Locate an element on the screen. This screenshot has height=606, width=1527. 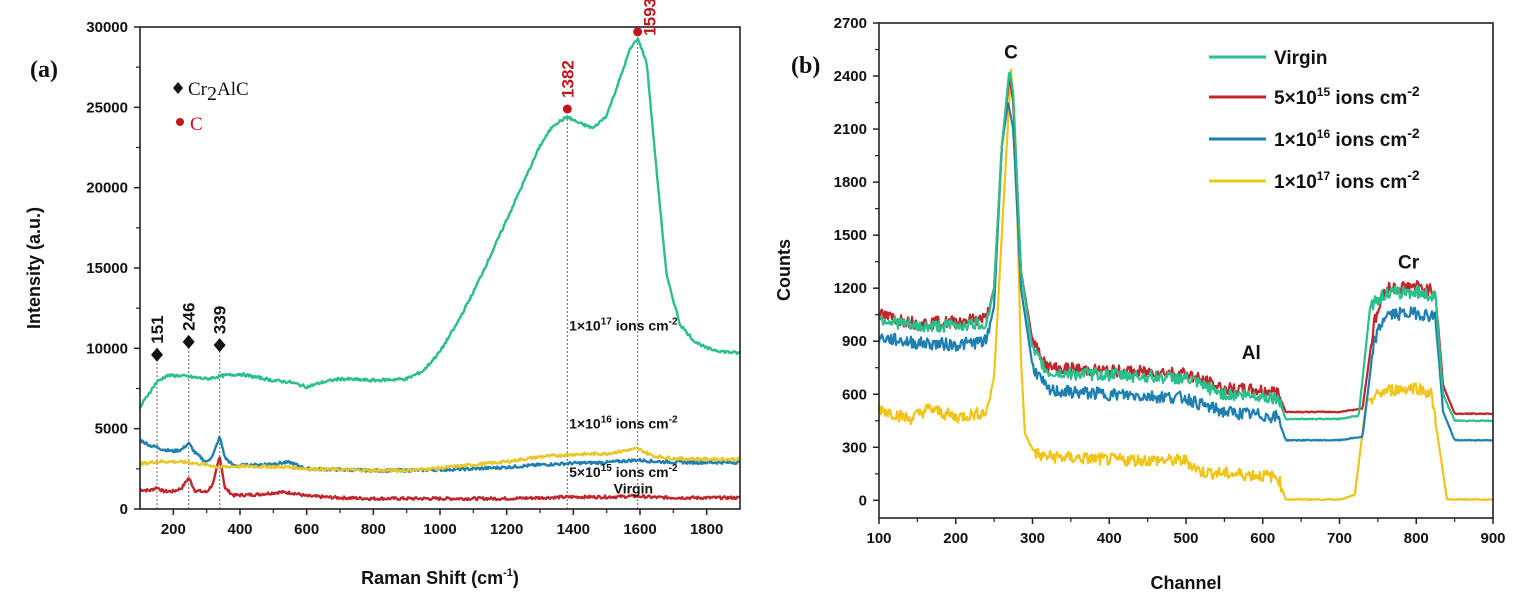
x-tick-label: 500 is located at coordinates (1185, 538).